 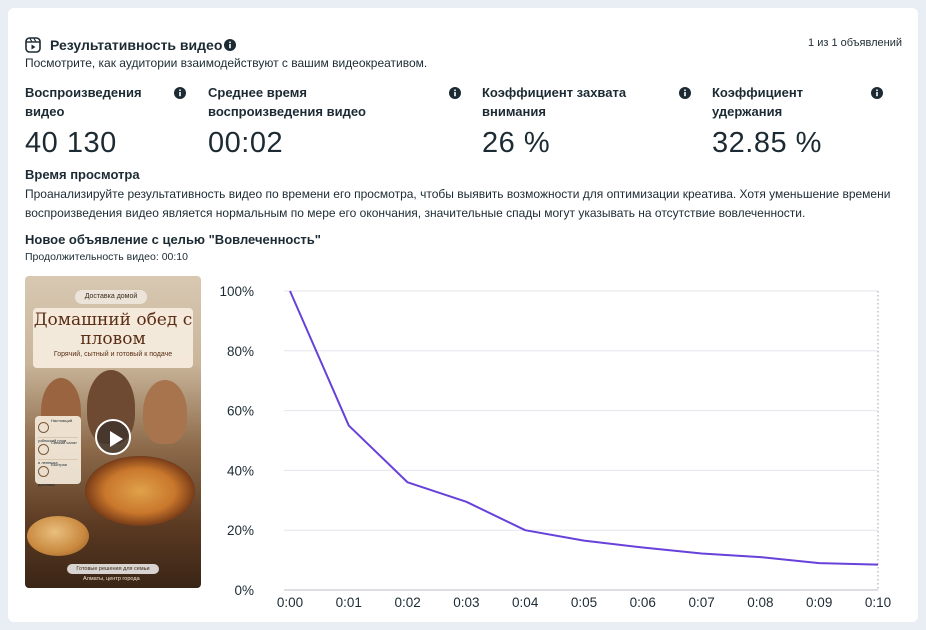 I want to click on watch-time-title: Время просмотра, so click(x=82, y=174).